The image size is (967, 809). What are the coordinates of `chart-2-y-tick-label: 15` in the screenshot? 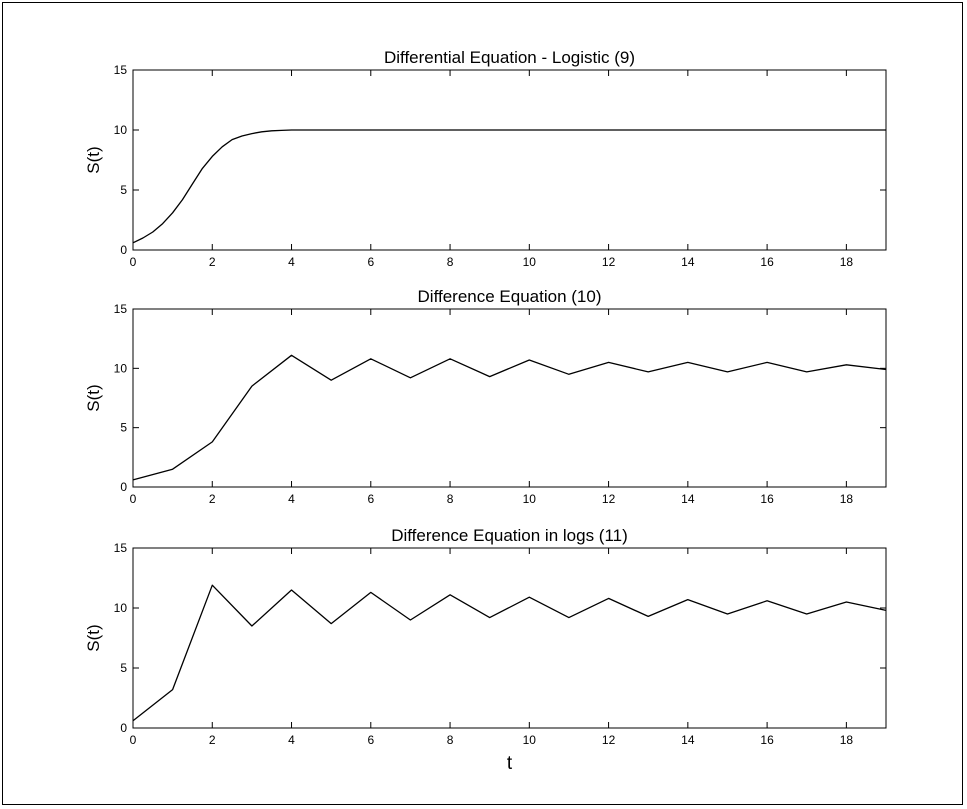 It's located at (121, 309).